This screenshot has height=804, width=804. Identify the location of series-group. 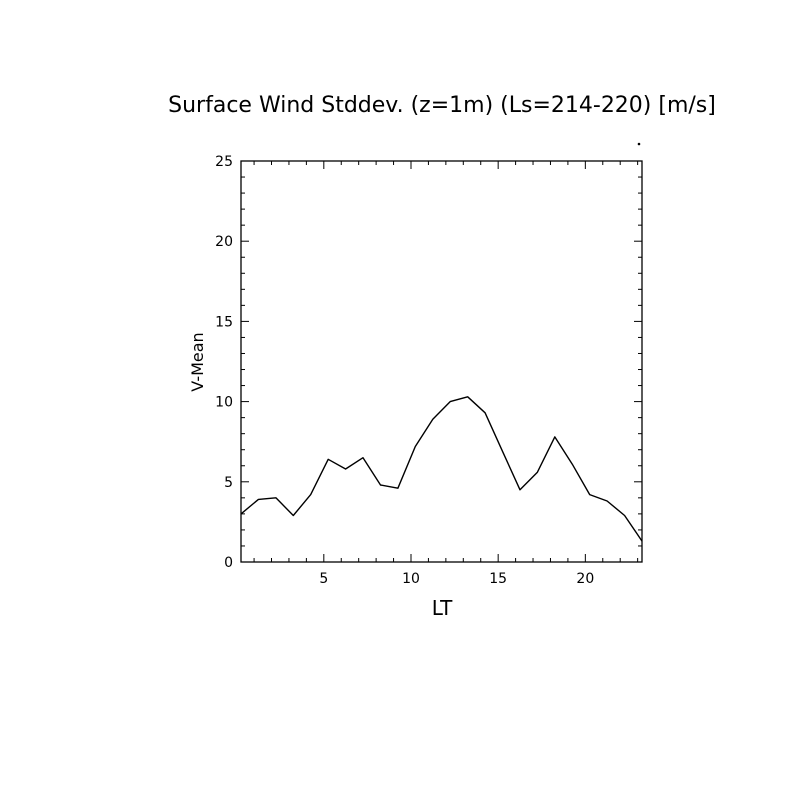
(441, 469).